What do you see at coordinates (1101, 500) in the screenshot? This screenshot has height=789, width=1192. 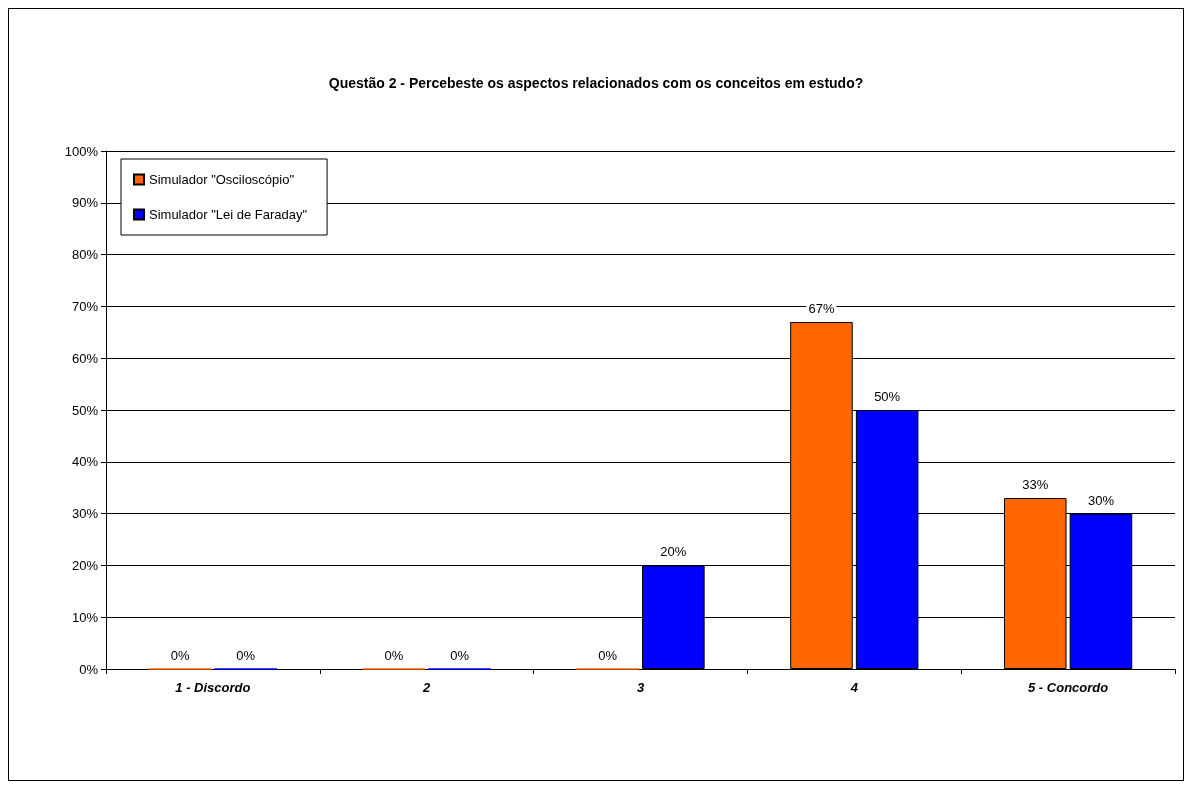 I see `data-label: 30%` at bounding box center [1101, 500].